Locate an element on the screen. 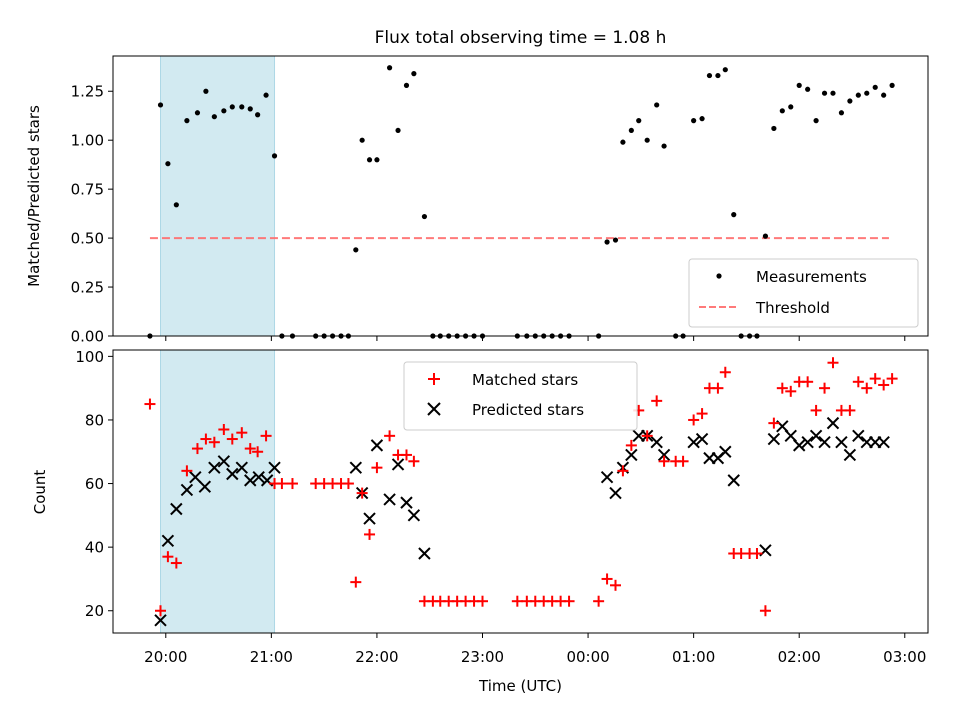  legend-measurements-marker is located at coordinates (719, 276).